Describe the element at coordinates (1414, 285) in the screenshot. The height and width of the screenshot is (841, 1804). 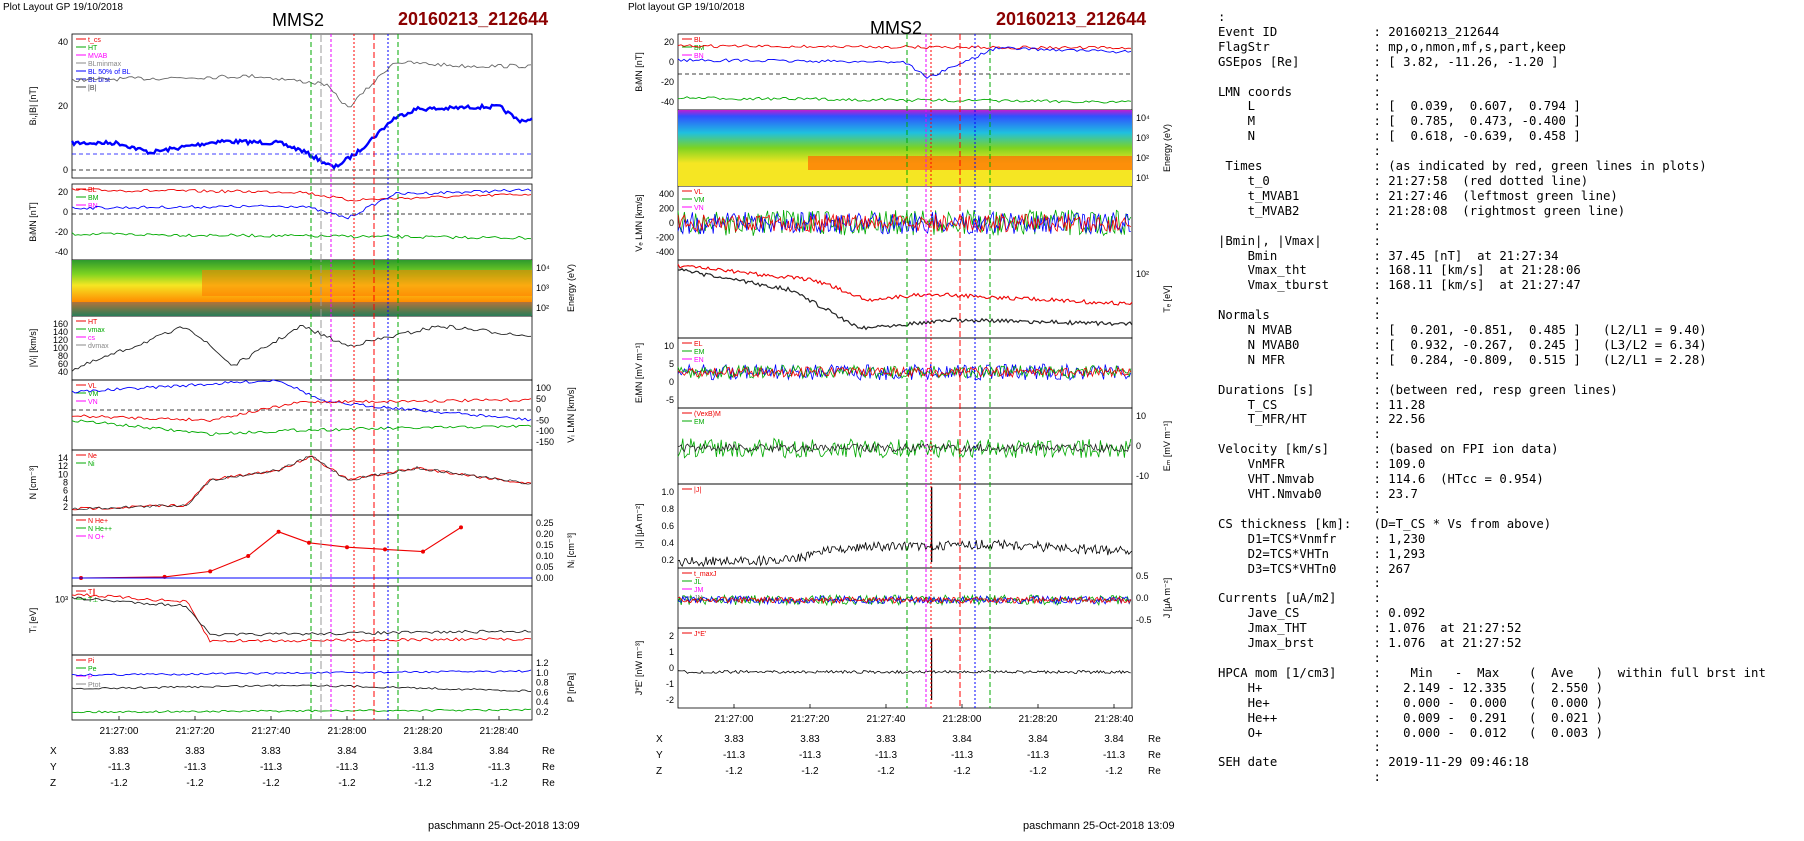
I see `info-line: Vmax_tburst : 168.11 [km/s] at 21:27:47` at that location.